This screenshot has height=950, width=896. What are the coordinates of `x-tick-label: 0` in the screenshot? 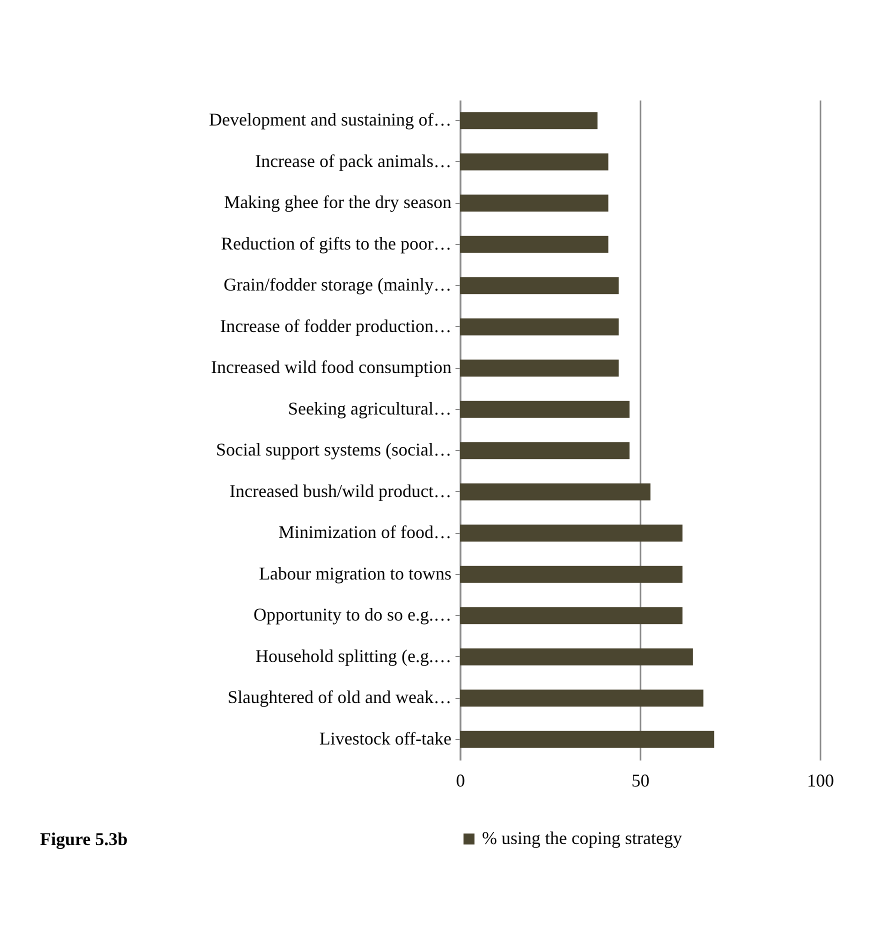 It's located at (460, 780).